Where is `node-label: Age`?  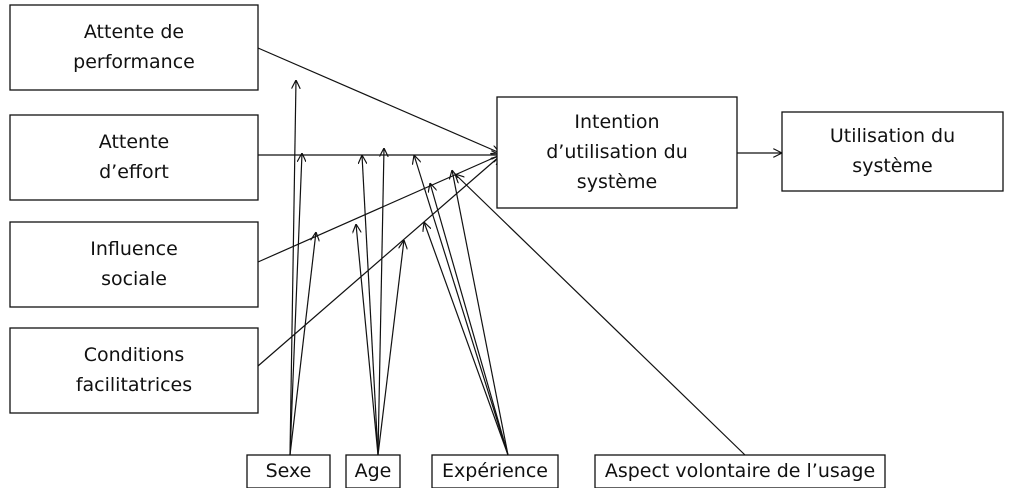
node-label: Age is located at coordinates (373, 471).